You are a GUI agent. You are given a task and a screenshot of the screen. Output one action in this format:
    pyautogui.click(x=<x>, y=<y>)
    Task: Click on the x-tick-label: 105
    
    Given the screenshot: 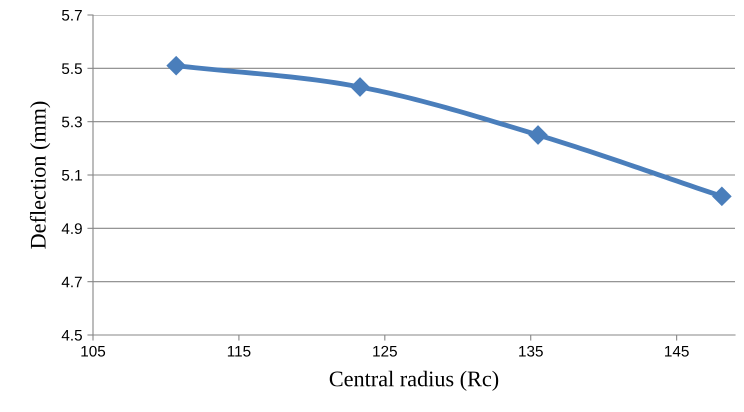 What is the action you would take?
    pyautogui.click(x=93, y=351)
    